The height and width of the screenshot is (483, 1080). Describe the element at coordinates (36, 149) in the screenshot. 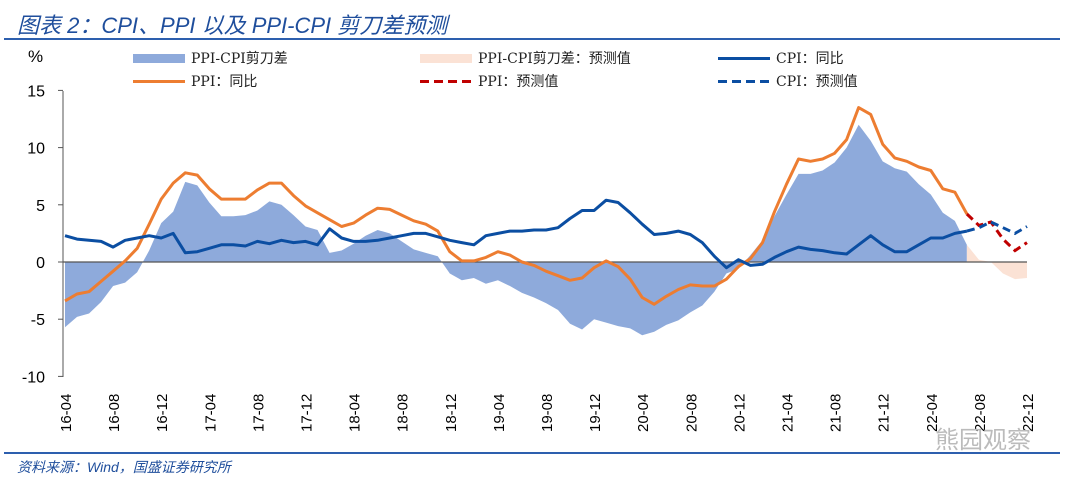

I see `y-tick-label: 10` at that location.